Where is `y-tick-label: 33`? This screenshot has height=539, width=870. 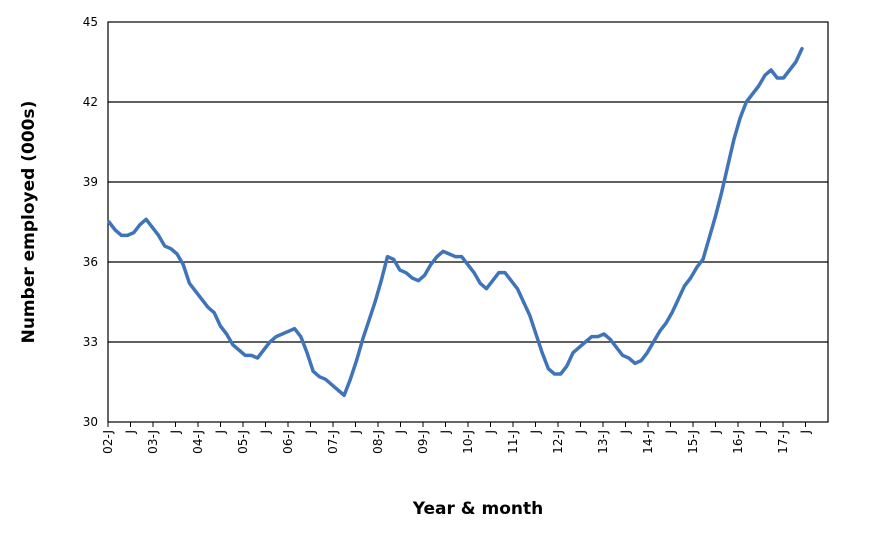
y-tick-label: 33 is located at coordinates (90, 342).